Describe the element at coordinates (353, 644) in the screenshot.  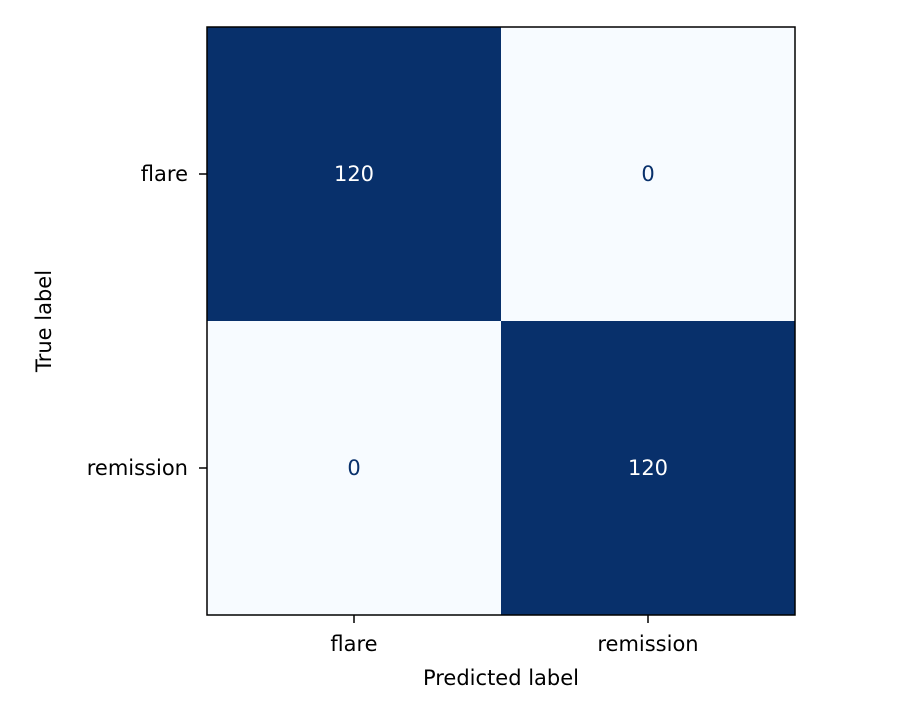
I see `x-tick-label: flare` at that location.